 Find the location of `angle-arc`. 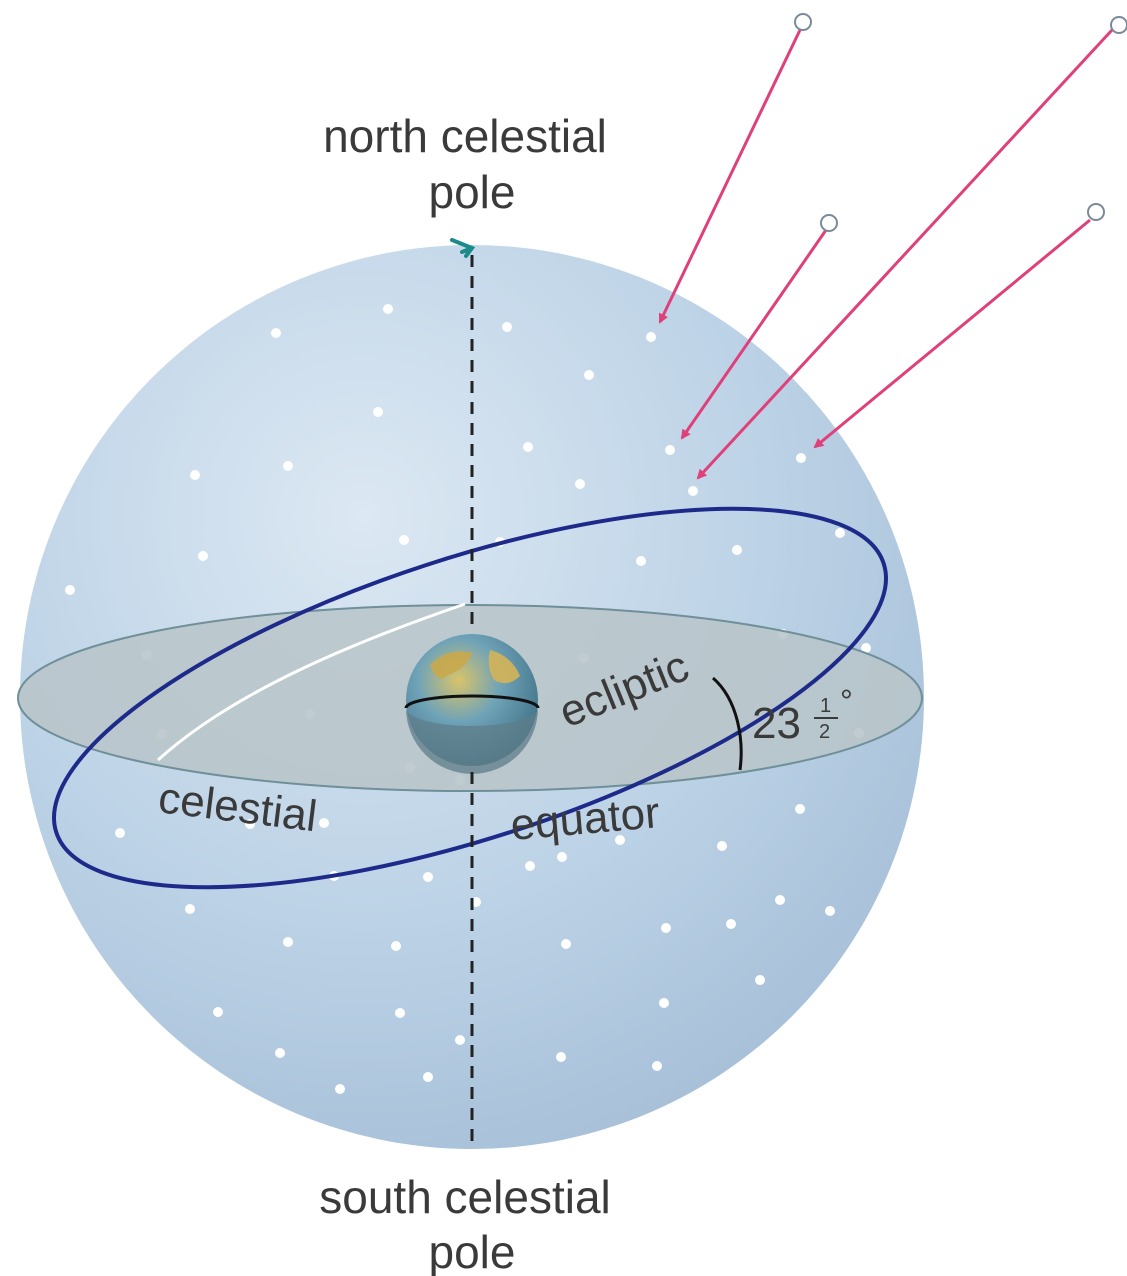

angle-arc is located at coordinates (727, 723).